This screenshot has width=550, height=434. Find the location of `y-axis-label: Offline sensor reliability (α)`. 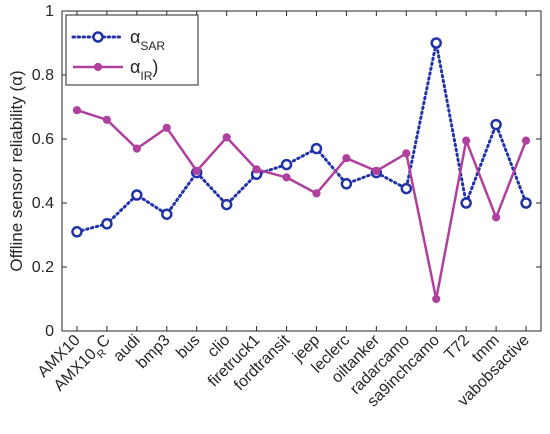

y-axis-label: Offline sensor reliability (α) is located at coordinates (16, 170).